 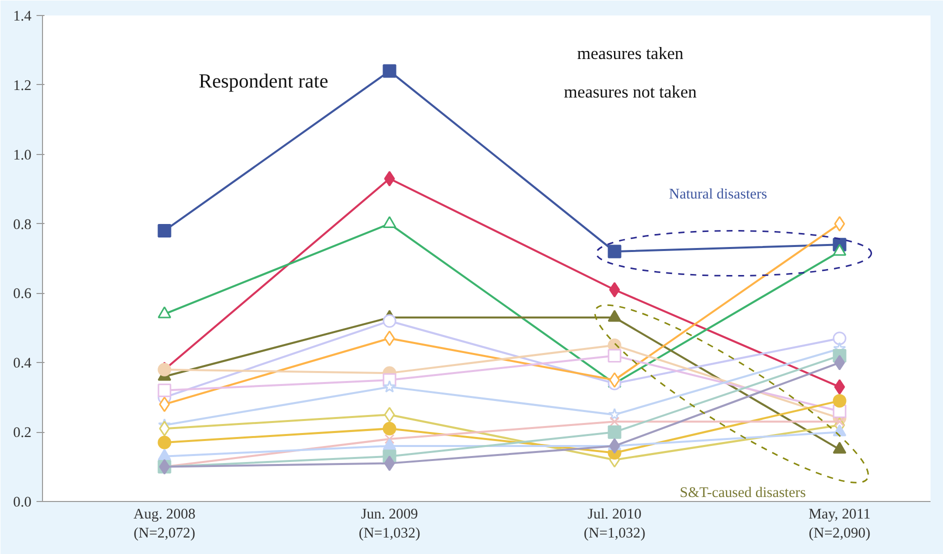 What do you see at coordinates (631, 92) in the screenshot?
I see `annotation: measures not taken` at bounding box center [631, 92].